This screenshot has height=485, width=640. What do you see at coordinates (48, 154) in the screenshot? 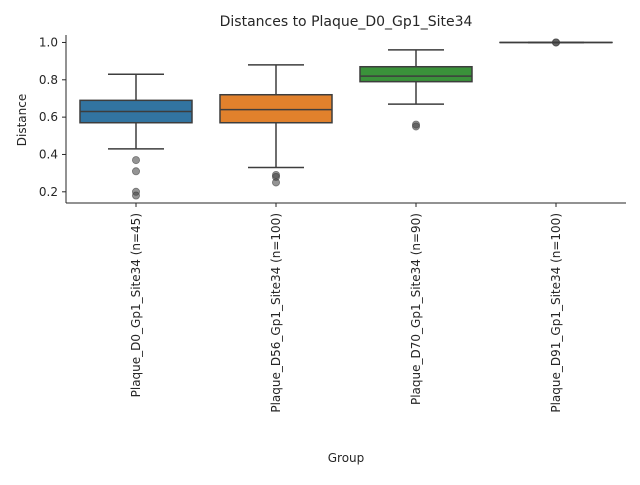
I see `y-tick-label: 0.4` at bounding box center [48, 154].